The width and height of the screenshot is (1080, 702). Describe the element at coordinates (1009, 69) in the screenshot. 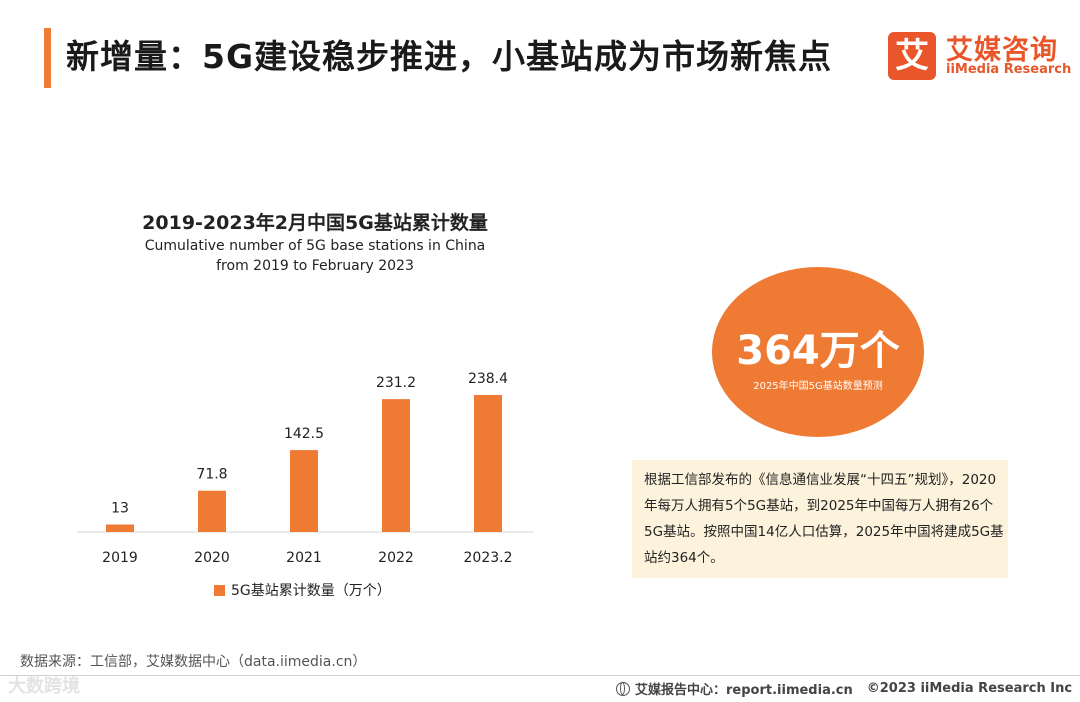

I see `logo-name-en: iiMedia Research` at that location.